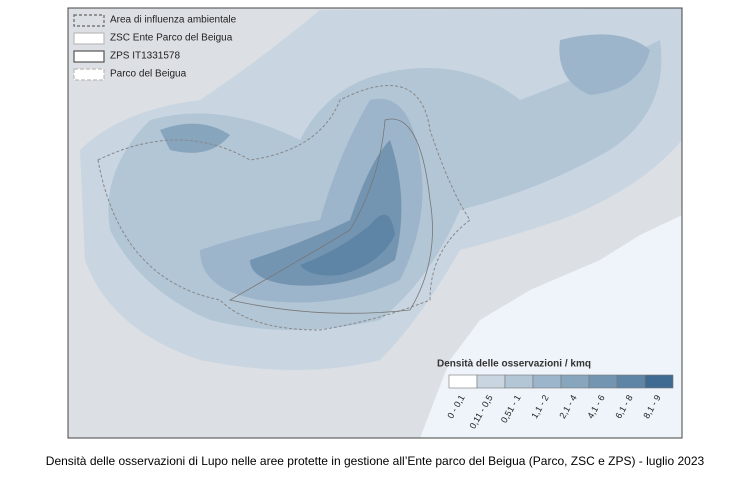  What do you see at coordinates (173, 20) in the screenshot?
I see `legend-label: Area di influenza ambientale` at bounding box center [173, 20].